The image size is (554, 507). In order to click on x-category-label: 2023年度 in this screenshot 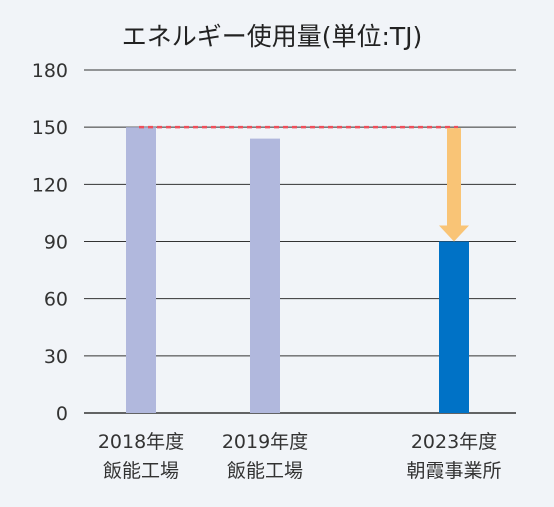, I will do `click(454, 442)`.